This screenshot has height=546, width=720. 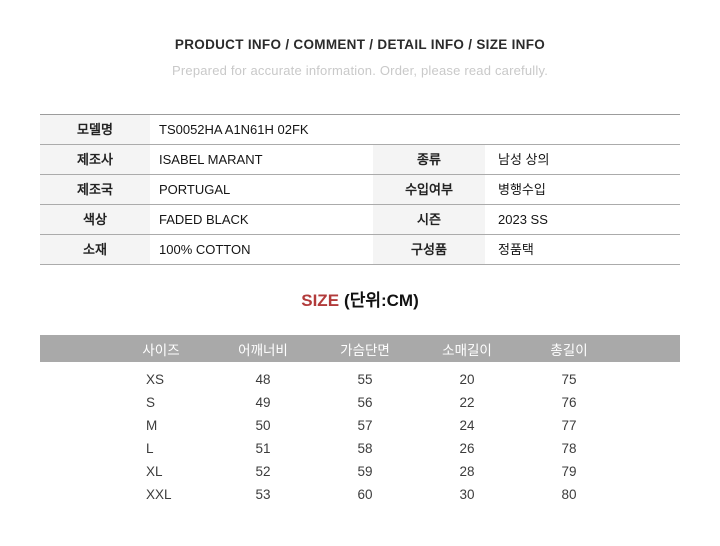 I want to click on info-value-import: 병행수입, so click(x=582, y=190).